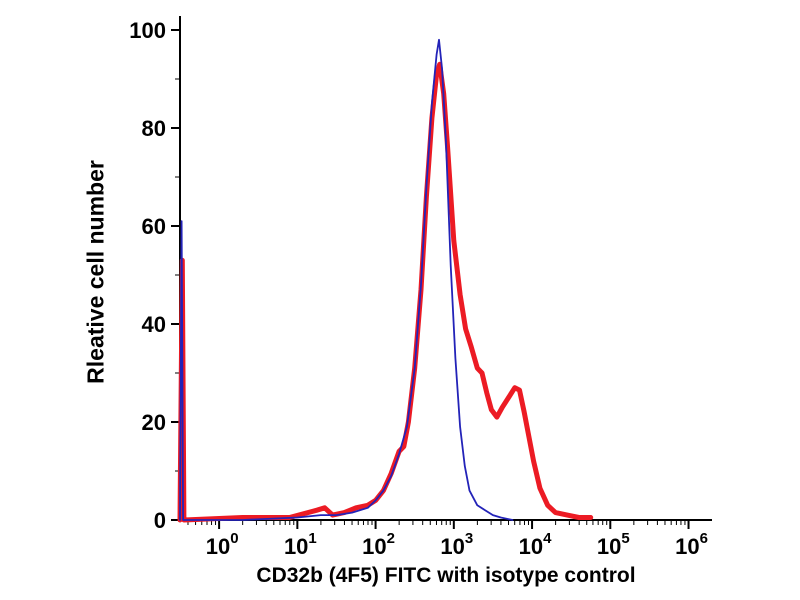 This screenshot has height=600, width=800. I want to click on x-axis-title: CD32b (4F5) FITC with isotype control, so click(446, 575).